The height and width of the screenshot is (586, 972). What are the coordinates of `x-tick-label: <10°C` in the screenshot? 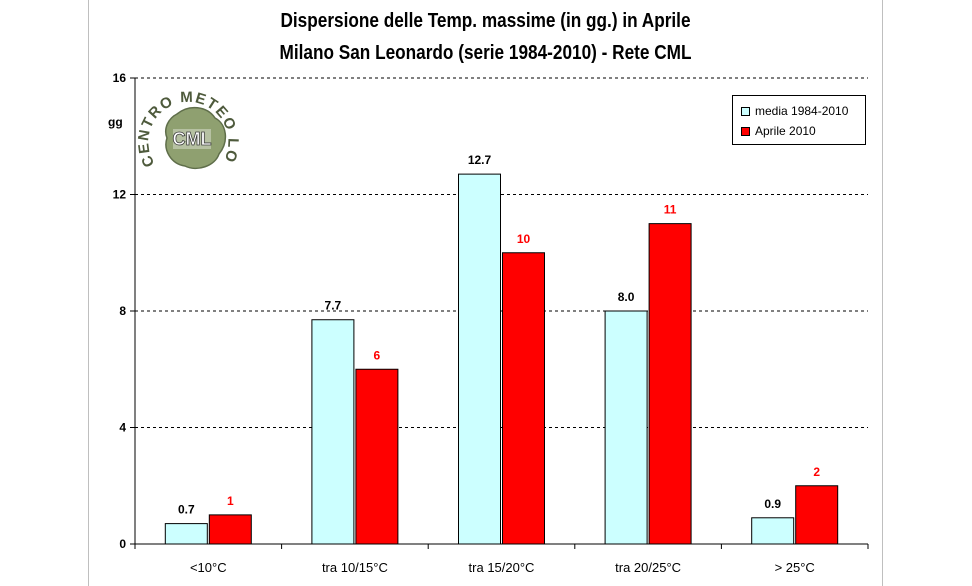 It's located at (208, 567).